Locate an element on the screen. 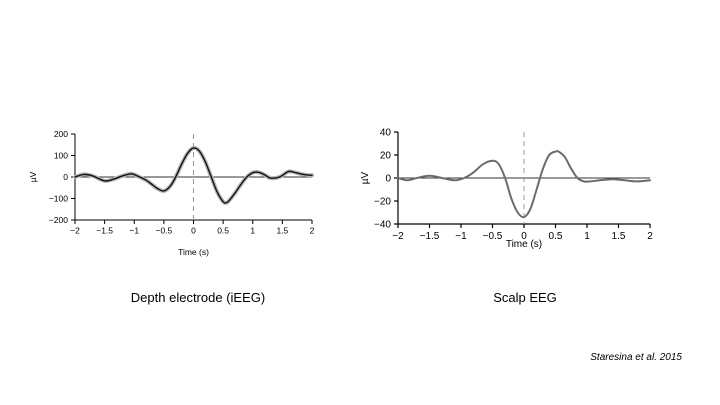 Image resolution: width=720 pixels, height=405 pixels. left-chart-x-tick-label: −2 is located at coordinates (75, 231).